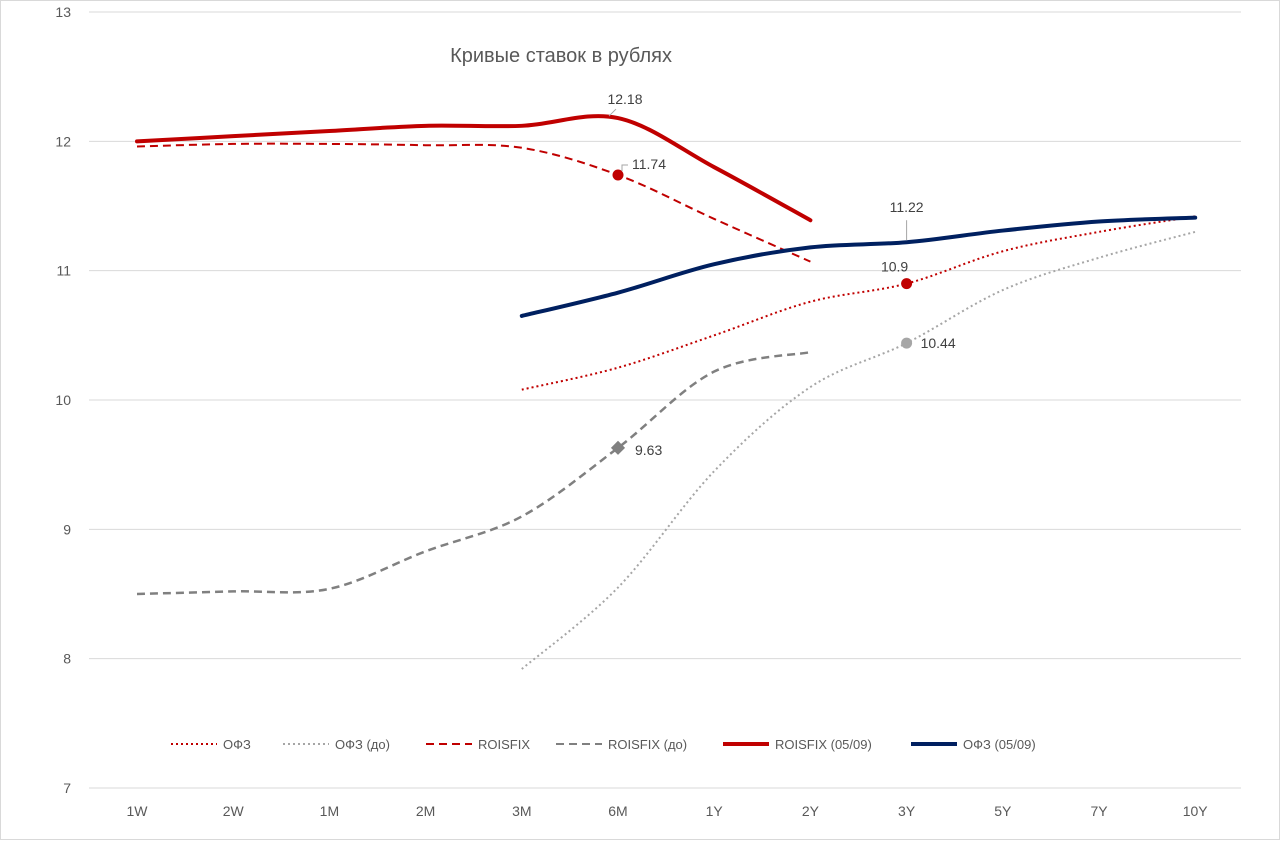 Image resolution: width=1280 pixels, height=841 pixels. I want to click on legend-label-3: ROISFIX (до), so click(647, 744).